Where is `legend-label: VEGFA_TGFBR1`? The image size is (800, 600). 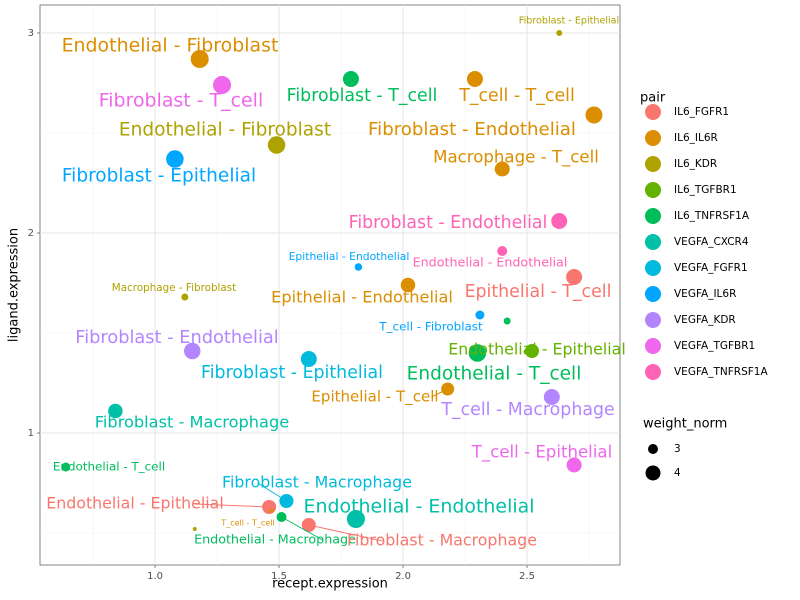
legend-label: VEGFA_TGFBR1 is located at coordinates (714, 346).